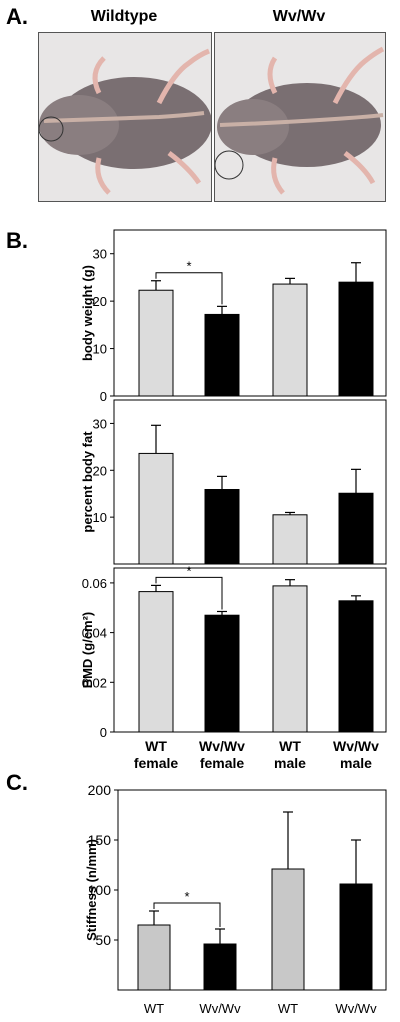  I want to click on chart-2-ytick-label: 0.02, so click(94, 682).